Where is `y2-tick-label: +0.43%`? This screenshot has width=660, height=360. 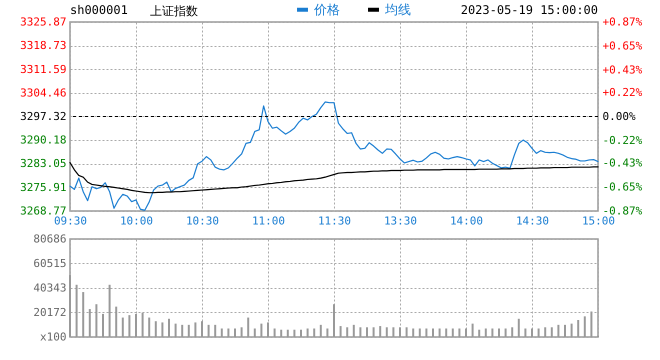 y2-tick-label: +0.43% is located at coordinates (622, 69).